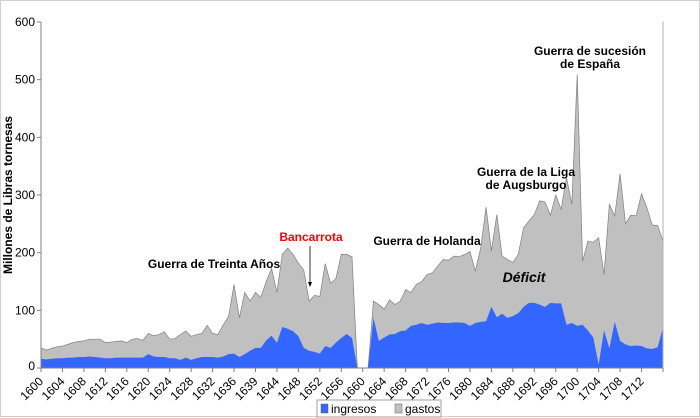 Image resolution: width=700 pixels, height=418 pixels. Describe the element at coordinates (8, 195) in the screenshot. I see `y-axis-label: Millones de Libras tornesas` at that location.